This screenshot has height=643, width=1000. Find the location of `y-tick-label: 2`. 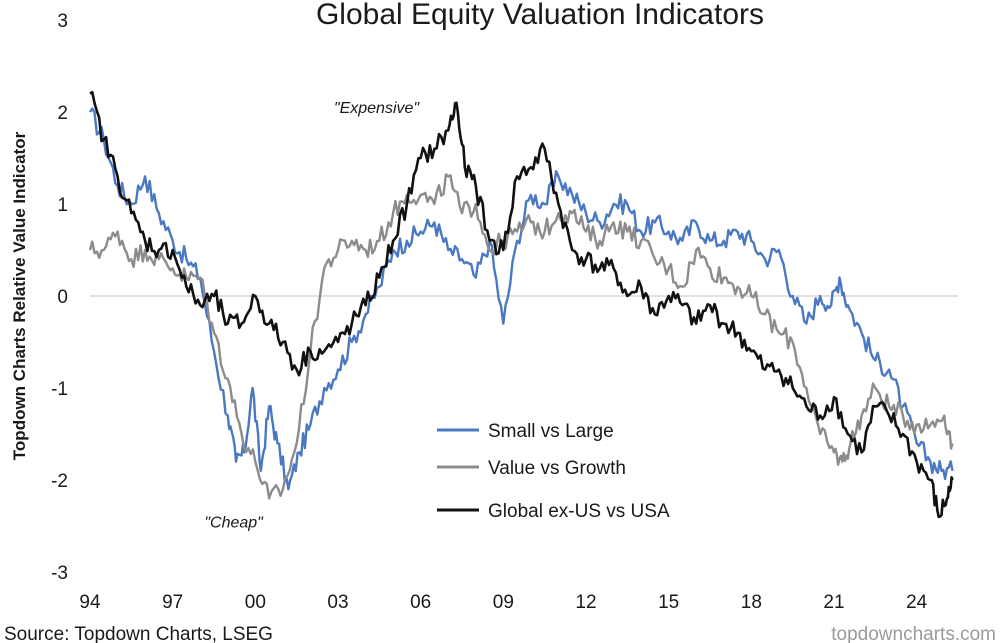

y-tick-label: 2 is located at coordinates (62, 113).